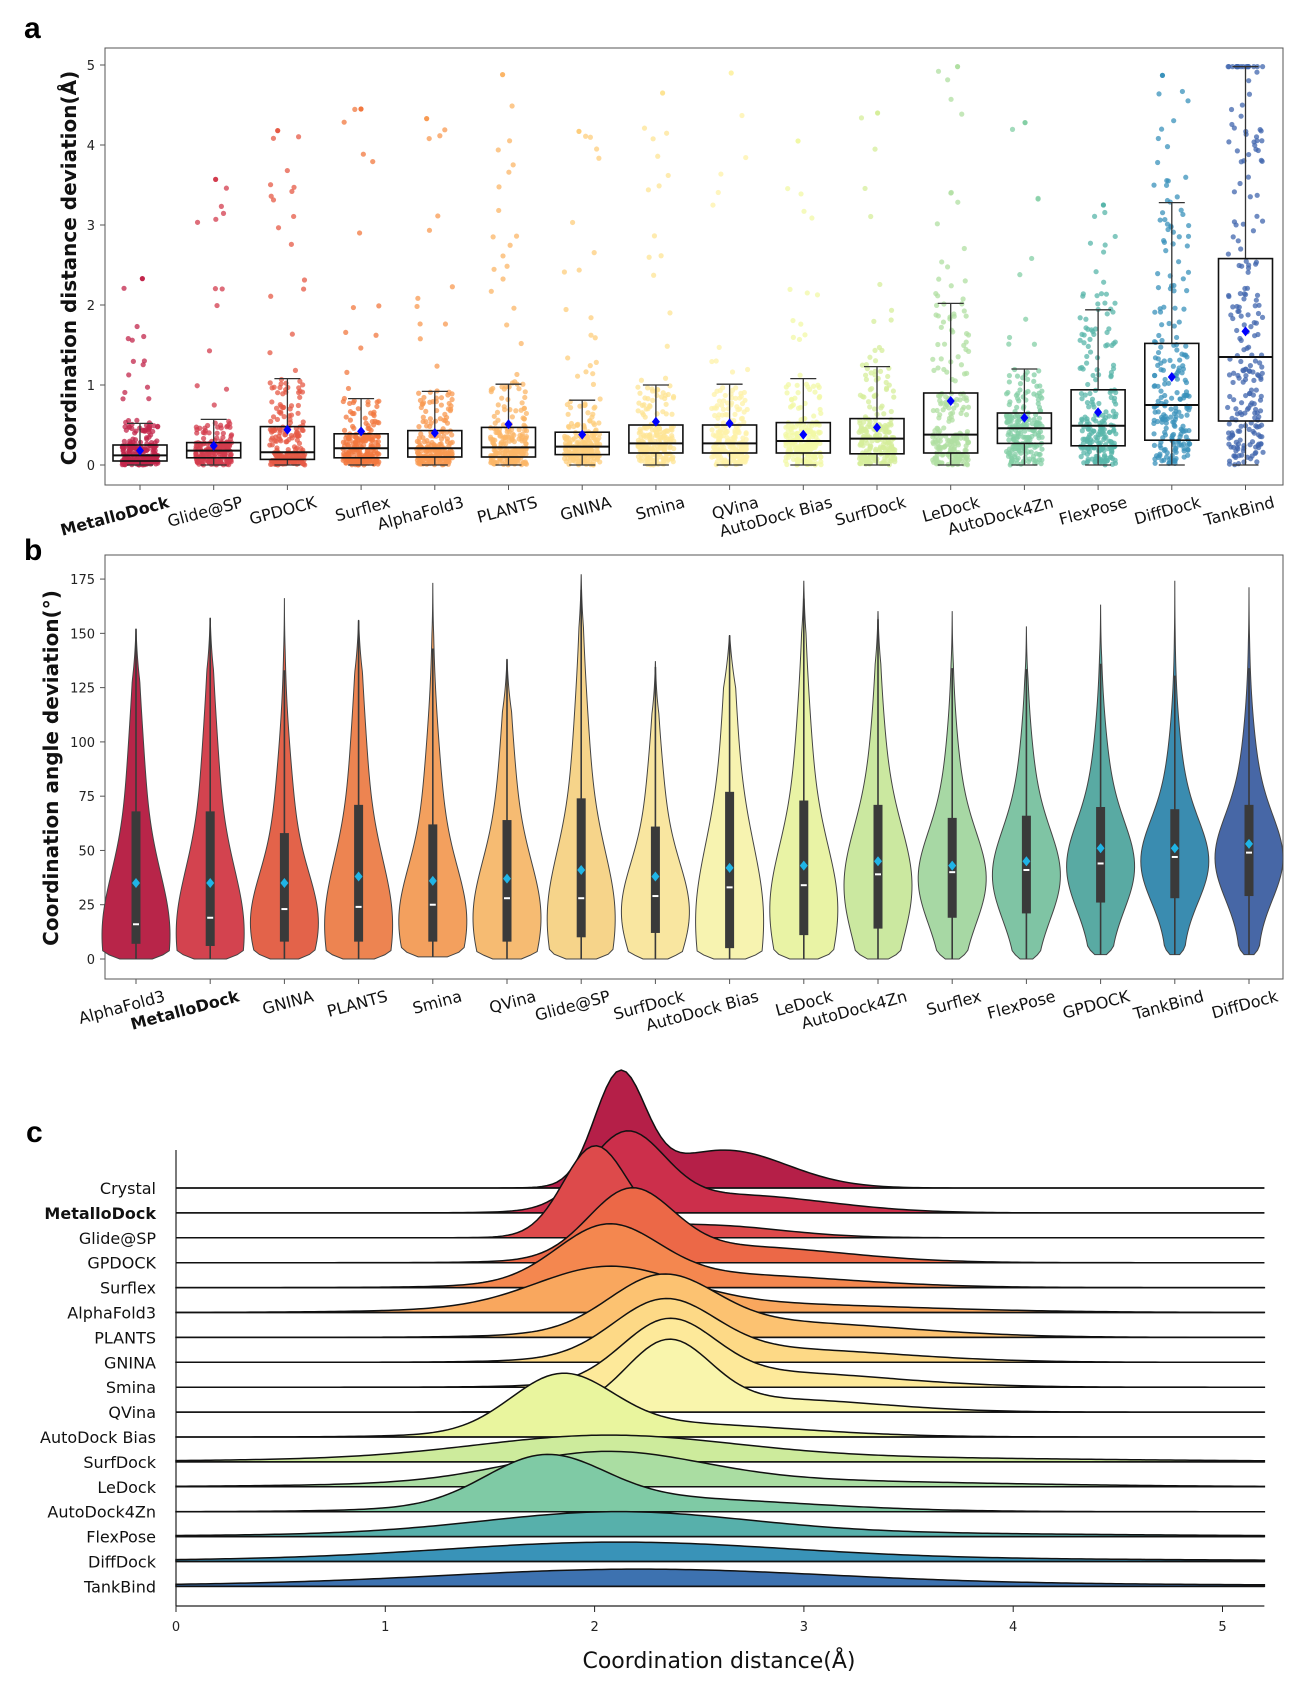 Image resolution: width=1294 pixels, height=1686 pixels. I want to click on ridge-label: SurfDock, so click(119, 1462).